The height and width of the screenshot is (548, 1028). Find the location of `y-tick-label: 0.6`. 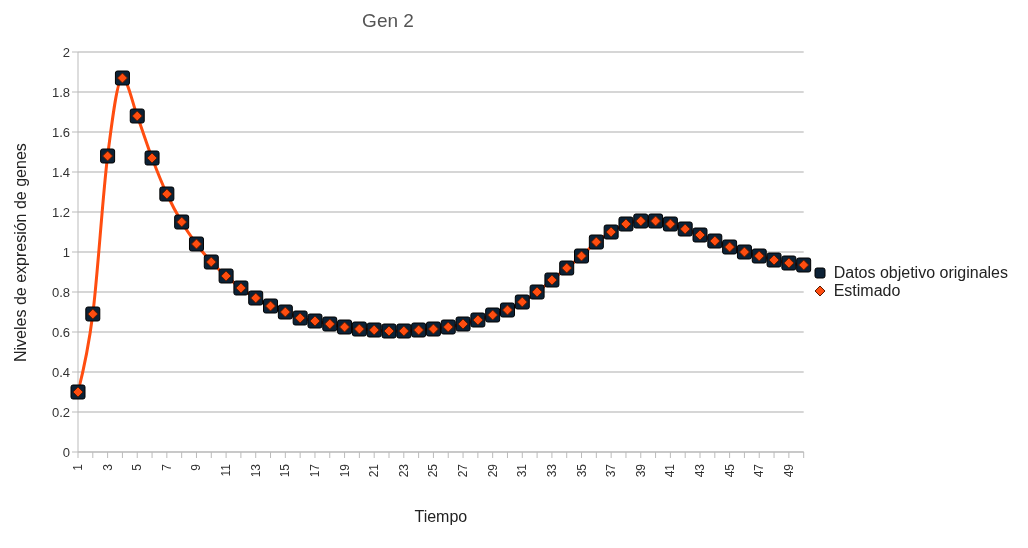

y-tick-label: 0.6 is located at coordinates (60, 332).